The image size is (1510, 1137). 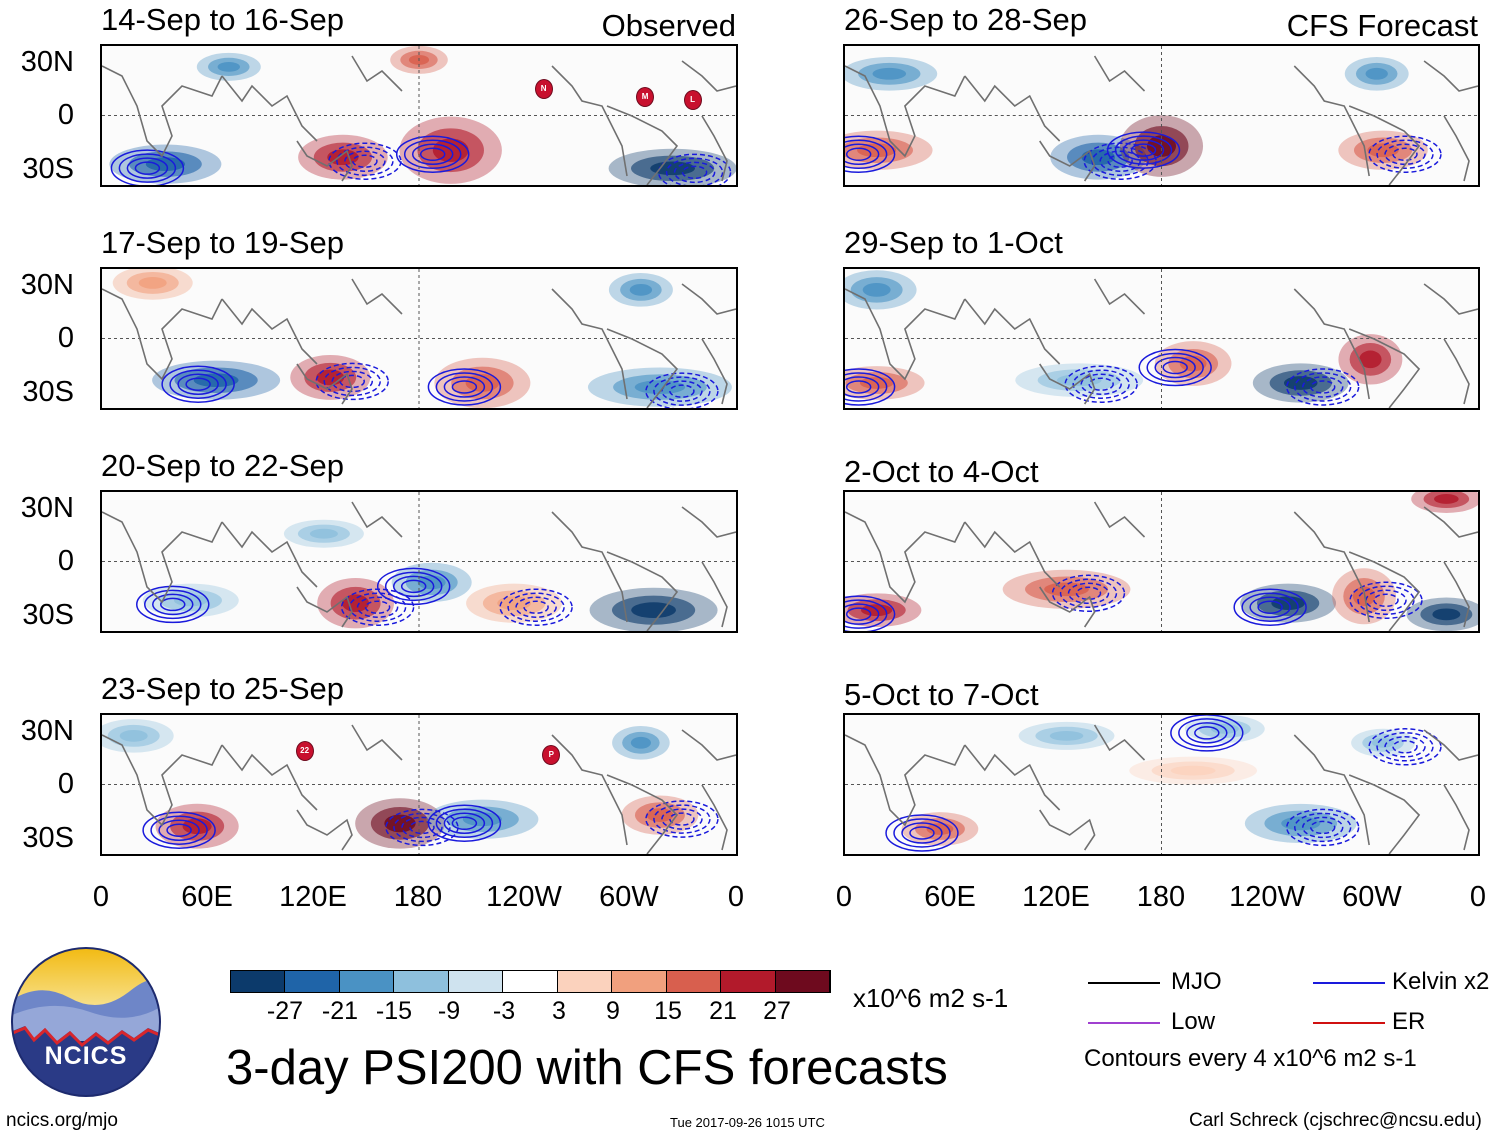 I want to click on lon-label-0: 0, so click(x=101, y=897).